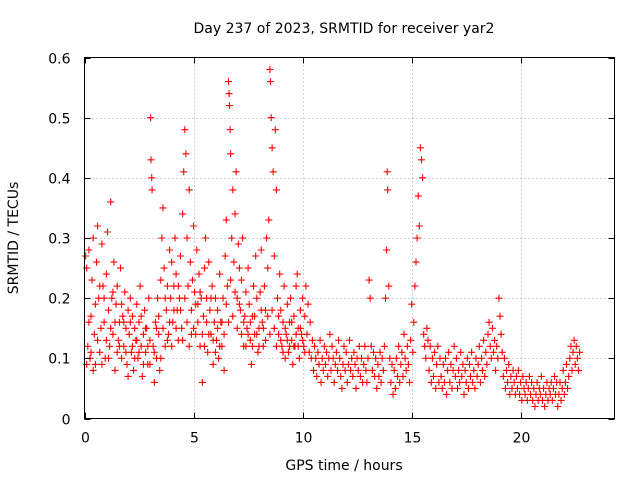 This screenshot has width=640, height=480. I want to click on x-tick-label: 0, so click(85, 439).